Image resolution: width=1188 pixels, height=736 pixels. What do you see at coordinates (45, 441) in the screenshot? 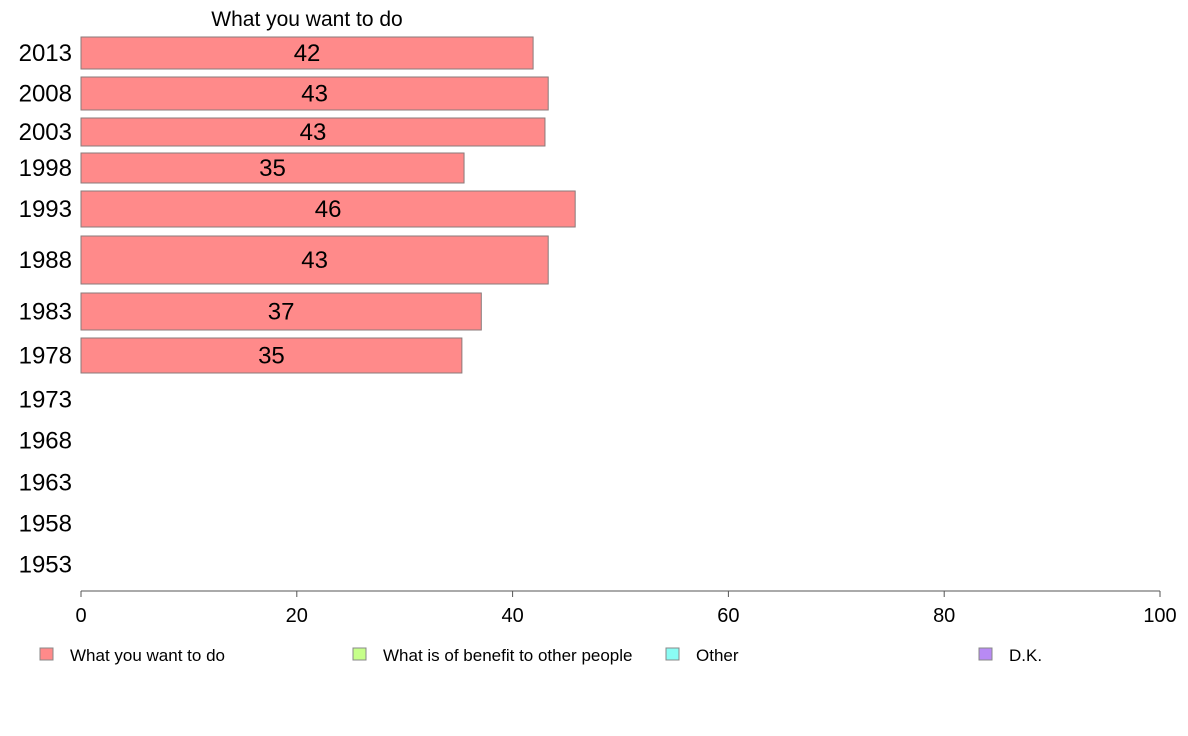
I see `year-label-1968: 1968` at bounding box center [45, 441].